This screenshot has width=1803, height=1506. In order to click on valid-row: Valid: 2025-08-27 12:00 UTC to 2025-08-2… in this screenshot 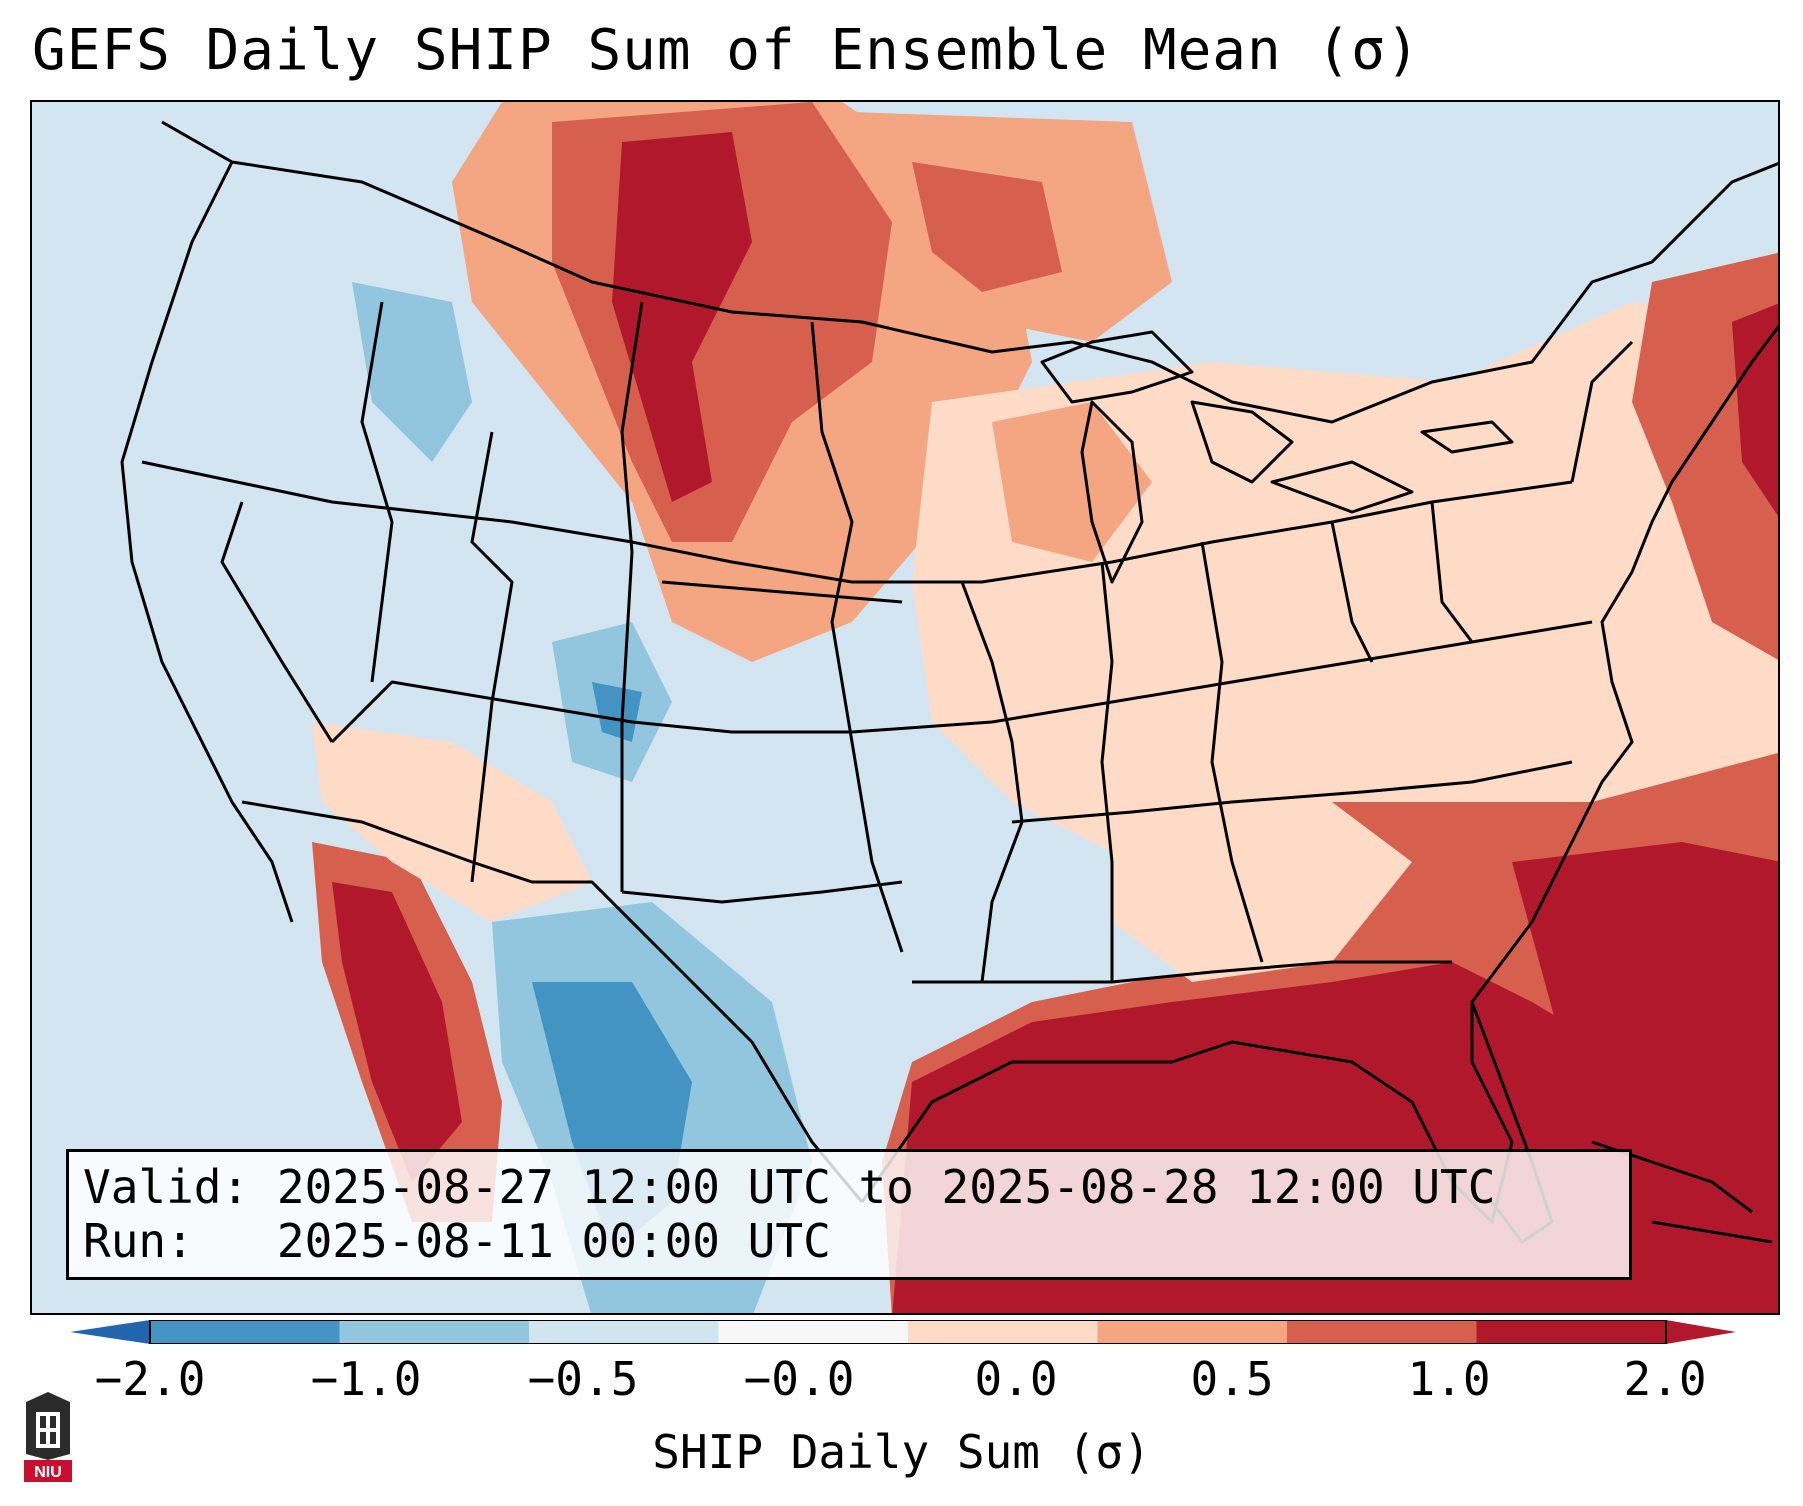, I will do `click(849, 1187)`.